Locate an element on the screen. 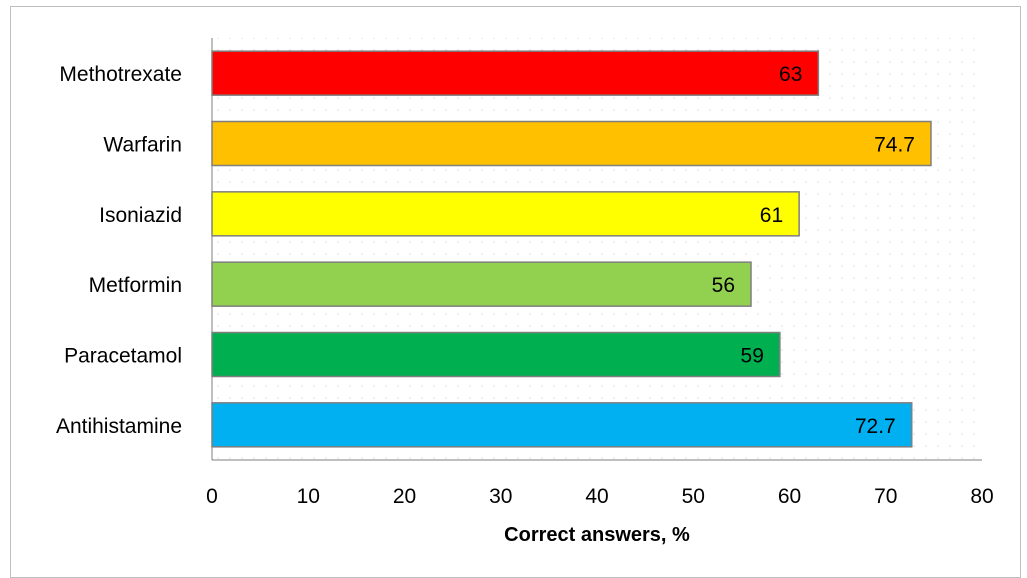  data-label-antihistamine: 72.7 is located at coordinates (875, 426).